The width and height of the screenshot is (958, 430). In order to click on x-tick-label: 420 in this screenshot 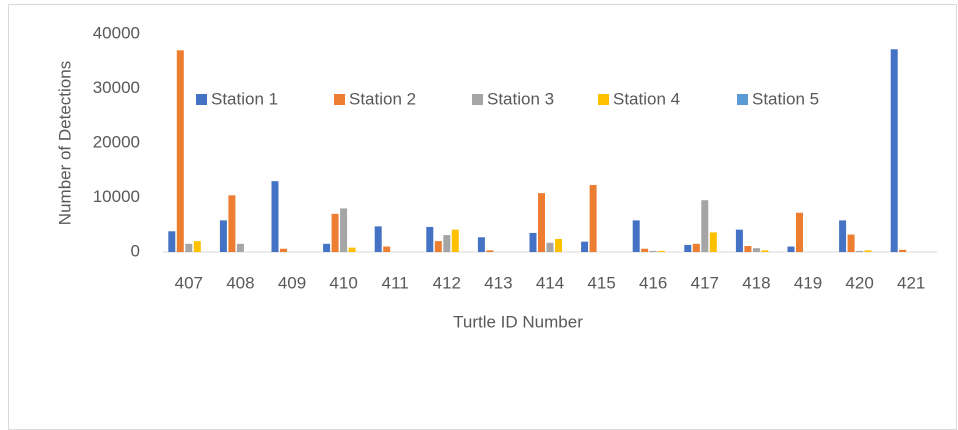, I will do `click(859, 282)`.